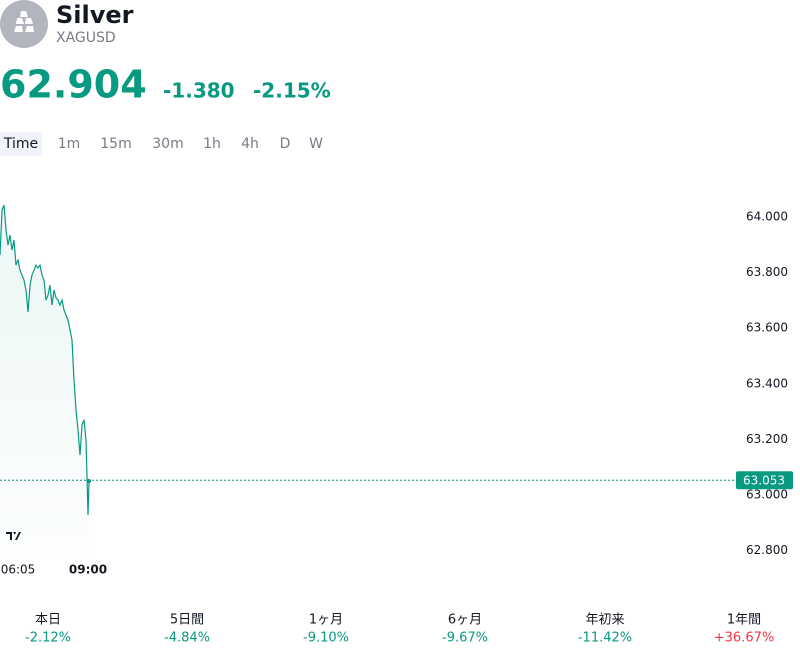 Image resolution: width=800 pixels, height=658 pixels. What do you see at coordinates (48, 638) in the screenshot?
I see `performance-value: -2.12%` at bounding box center [48, 638].